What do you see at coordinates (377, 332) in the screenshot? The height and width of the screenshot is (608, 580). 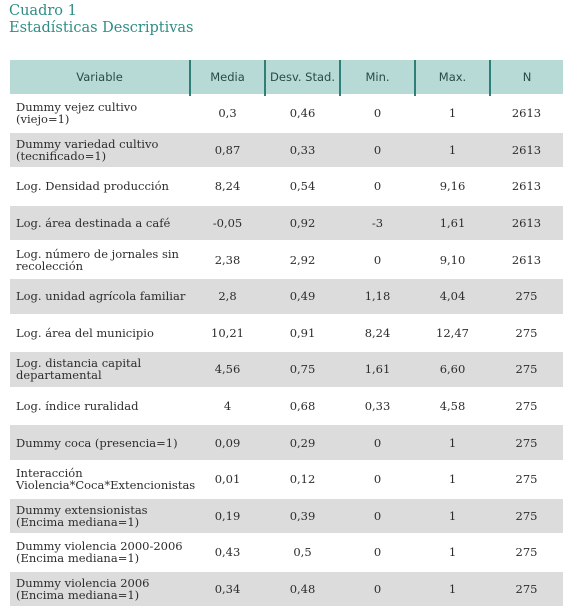 I see `cell-min: 8,24` at bounding box center [377, 332].